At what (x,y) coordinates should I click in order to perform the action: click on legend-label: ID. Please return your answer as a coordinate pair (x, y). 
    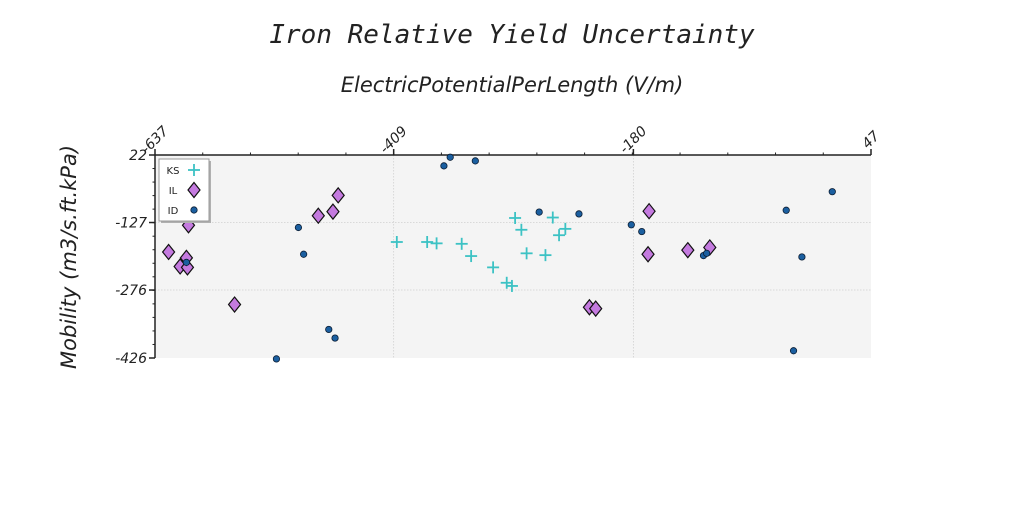
    Looking at the image, I should click on (173, 211).